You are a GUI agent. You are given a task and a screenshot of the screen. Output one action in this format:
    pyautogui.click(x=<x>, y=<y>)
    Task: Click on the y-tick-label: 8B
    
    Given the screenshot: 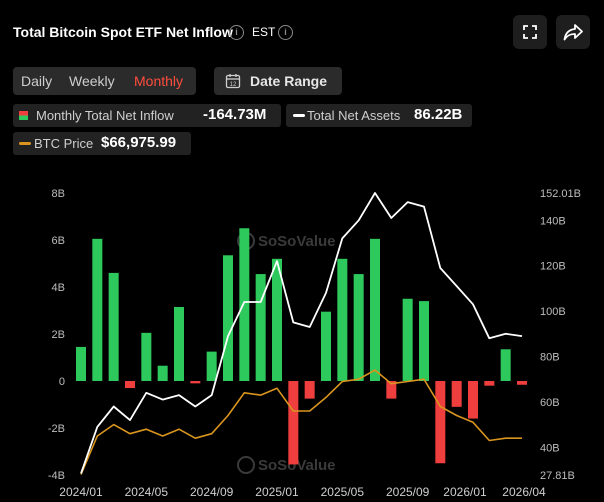 What is the action you would take?
    pyautogui.click(x=58, y=194)
    